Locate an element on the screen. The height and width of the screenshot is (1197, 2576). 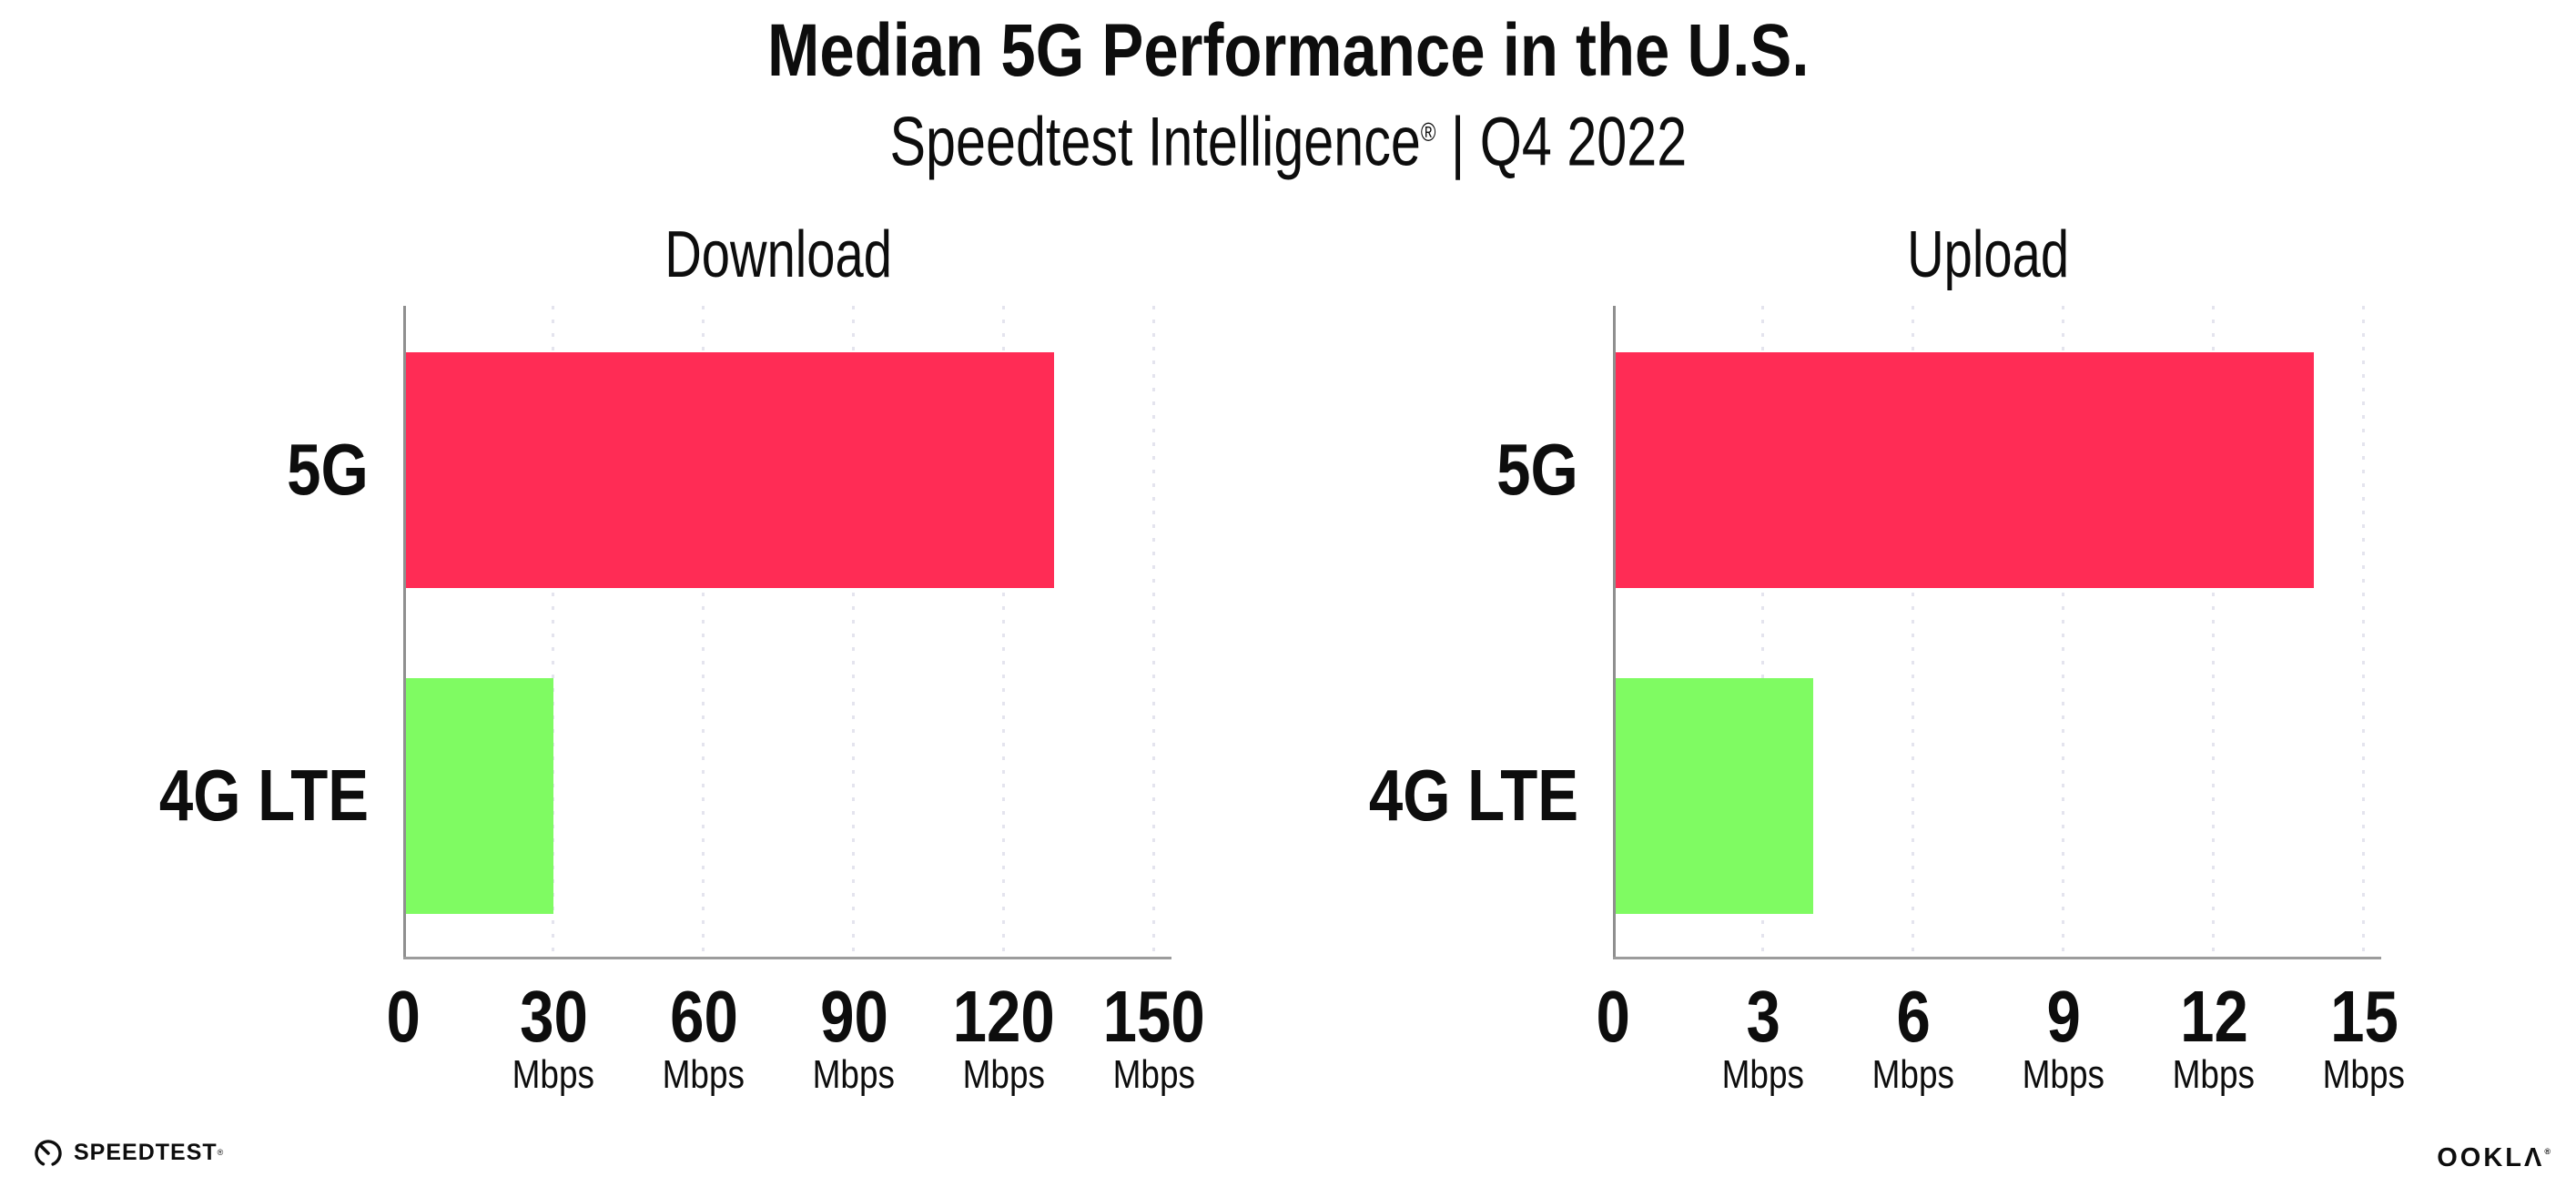
chart-title-text: Upload is located at coordinates (1988, 254).